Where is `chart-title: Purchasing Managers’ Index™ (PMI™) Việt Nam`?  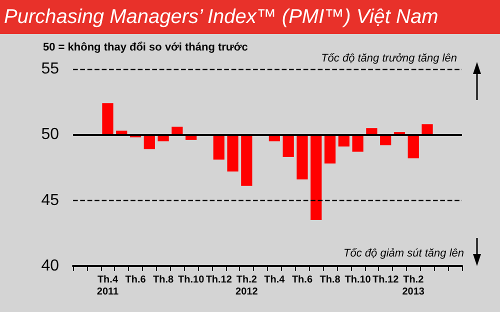
chart-title: Purchasing Managers’ Index™ (PMI™) Việt Nam is located at coordinates (250, 17).